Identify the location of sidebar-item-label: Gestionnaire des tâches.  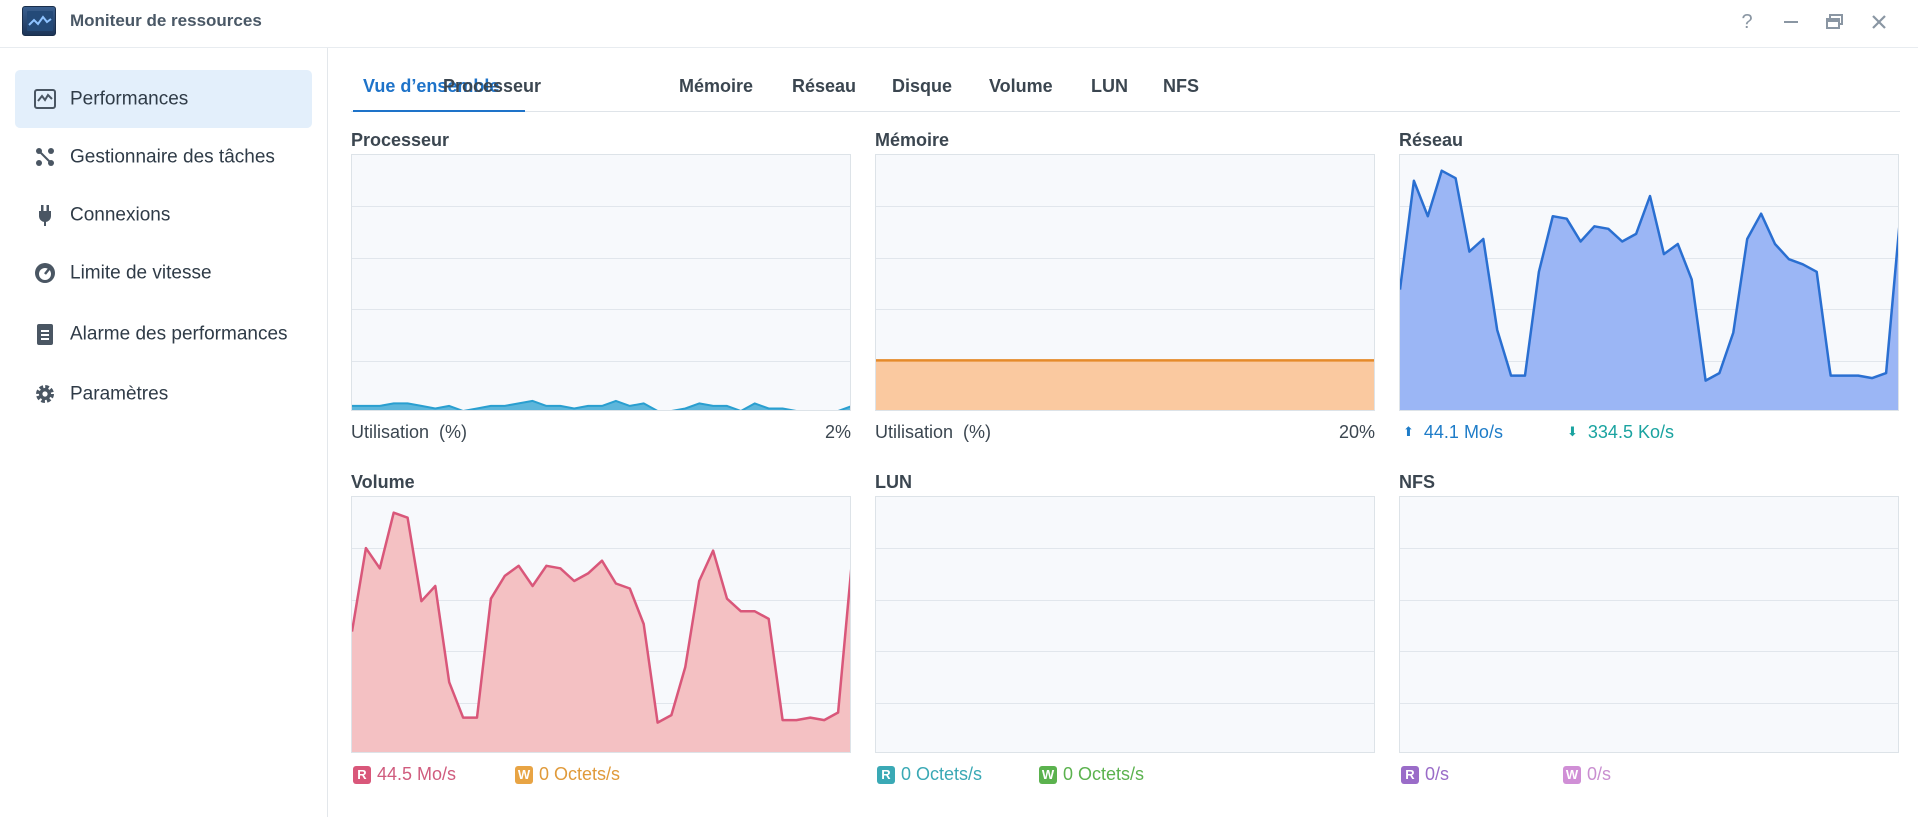
(172, 157).